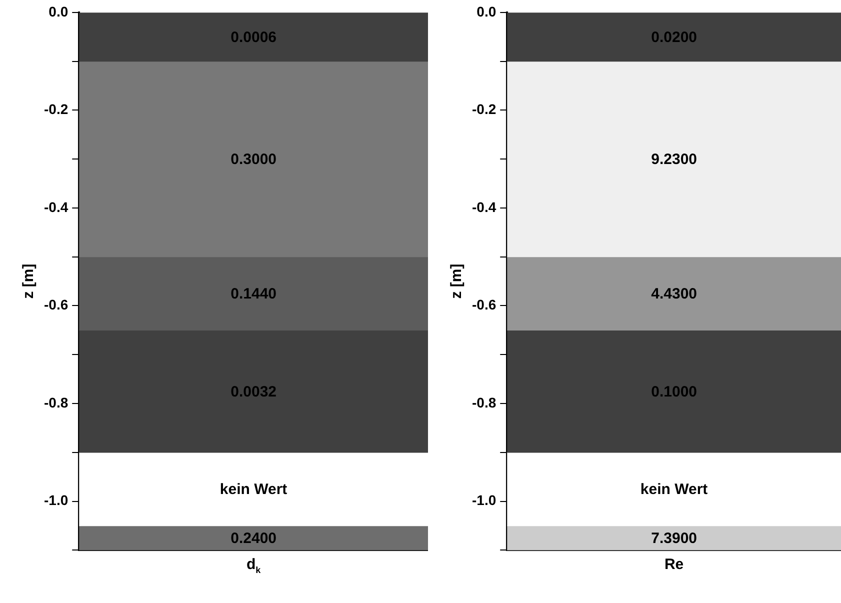  I want to click on x-axis-title: d$_{k}$, so click(253, 566).